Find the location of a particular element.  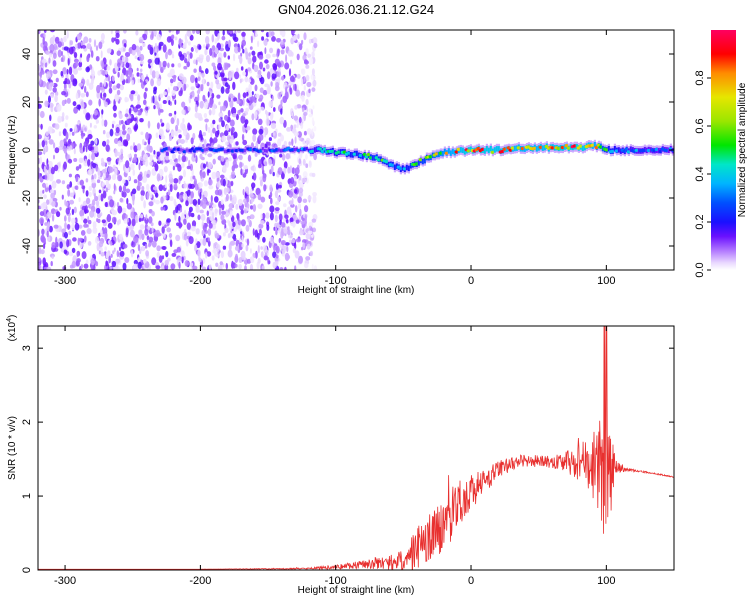

spectrogram-noise-layer is located at coordinates (178, 150).